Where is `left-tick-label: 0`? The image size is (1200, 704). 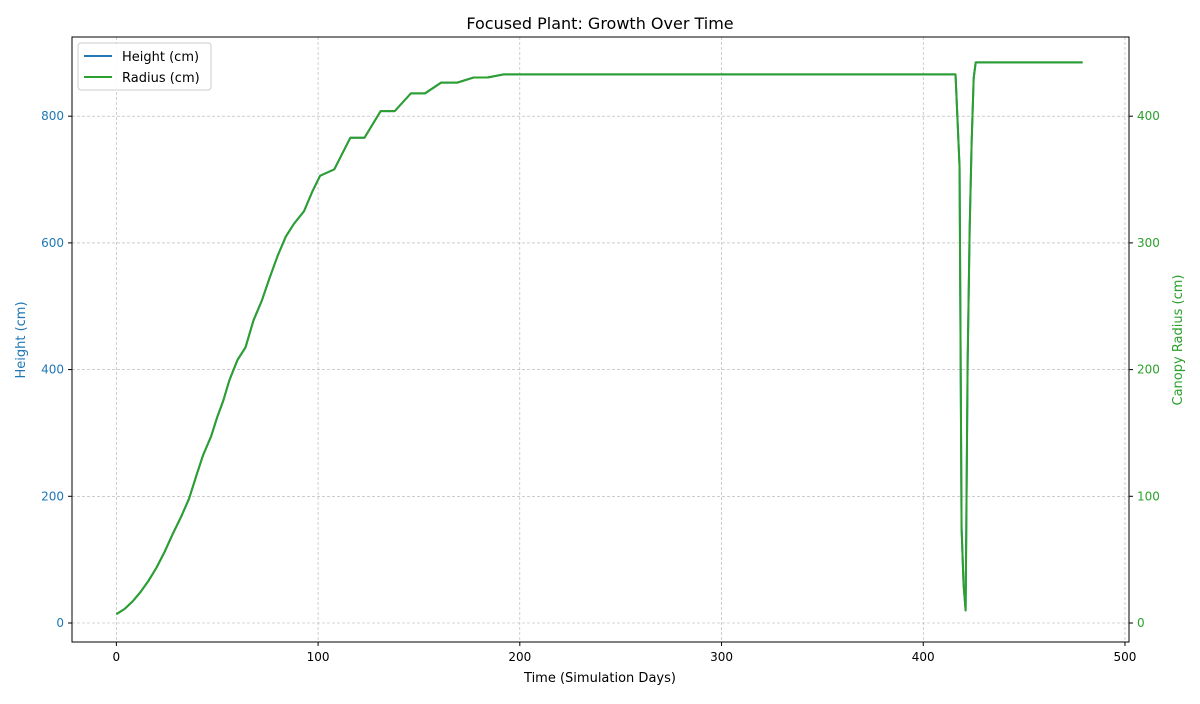
left-tick-label: 0 is located at coordinates (60, 623).